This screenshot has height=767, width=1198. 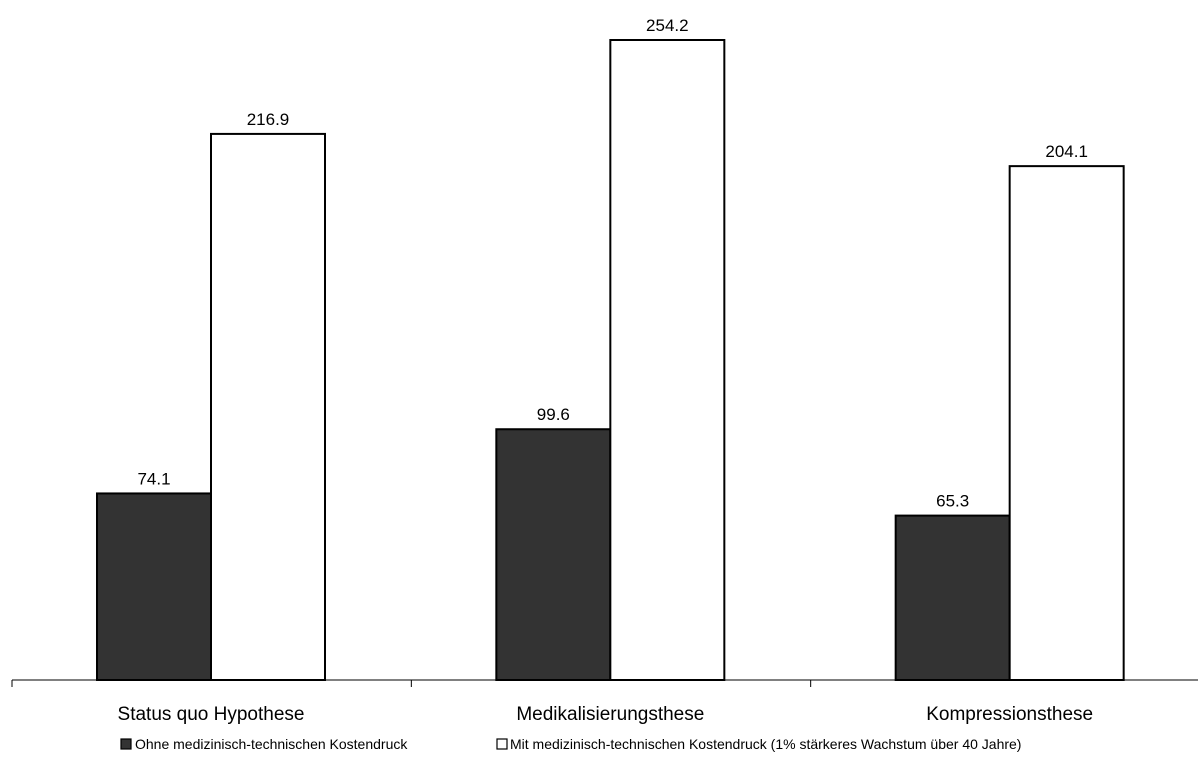 What do you see at coordinates (553, 414) in the screenshot?
I see `data-label-medikalisierungsthese-series-1: 99.6` at bounding box center [553, 414].